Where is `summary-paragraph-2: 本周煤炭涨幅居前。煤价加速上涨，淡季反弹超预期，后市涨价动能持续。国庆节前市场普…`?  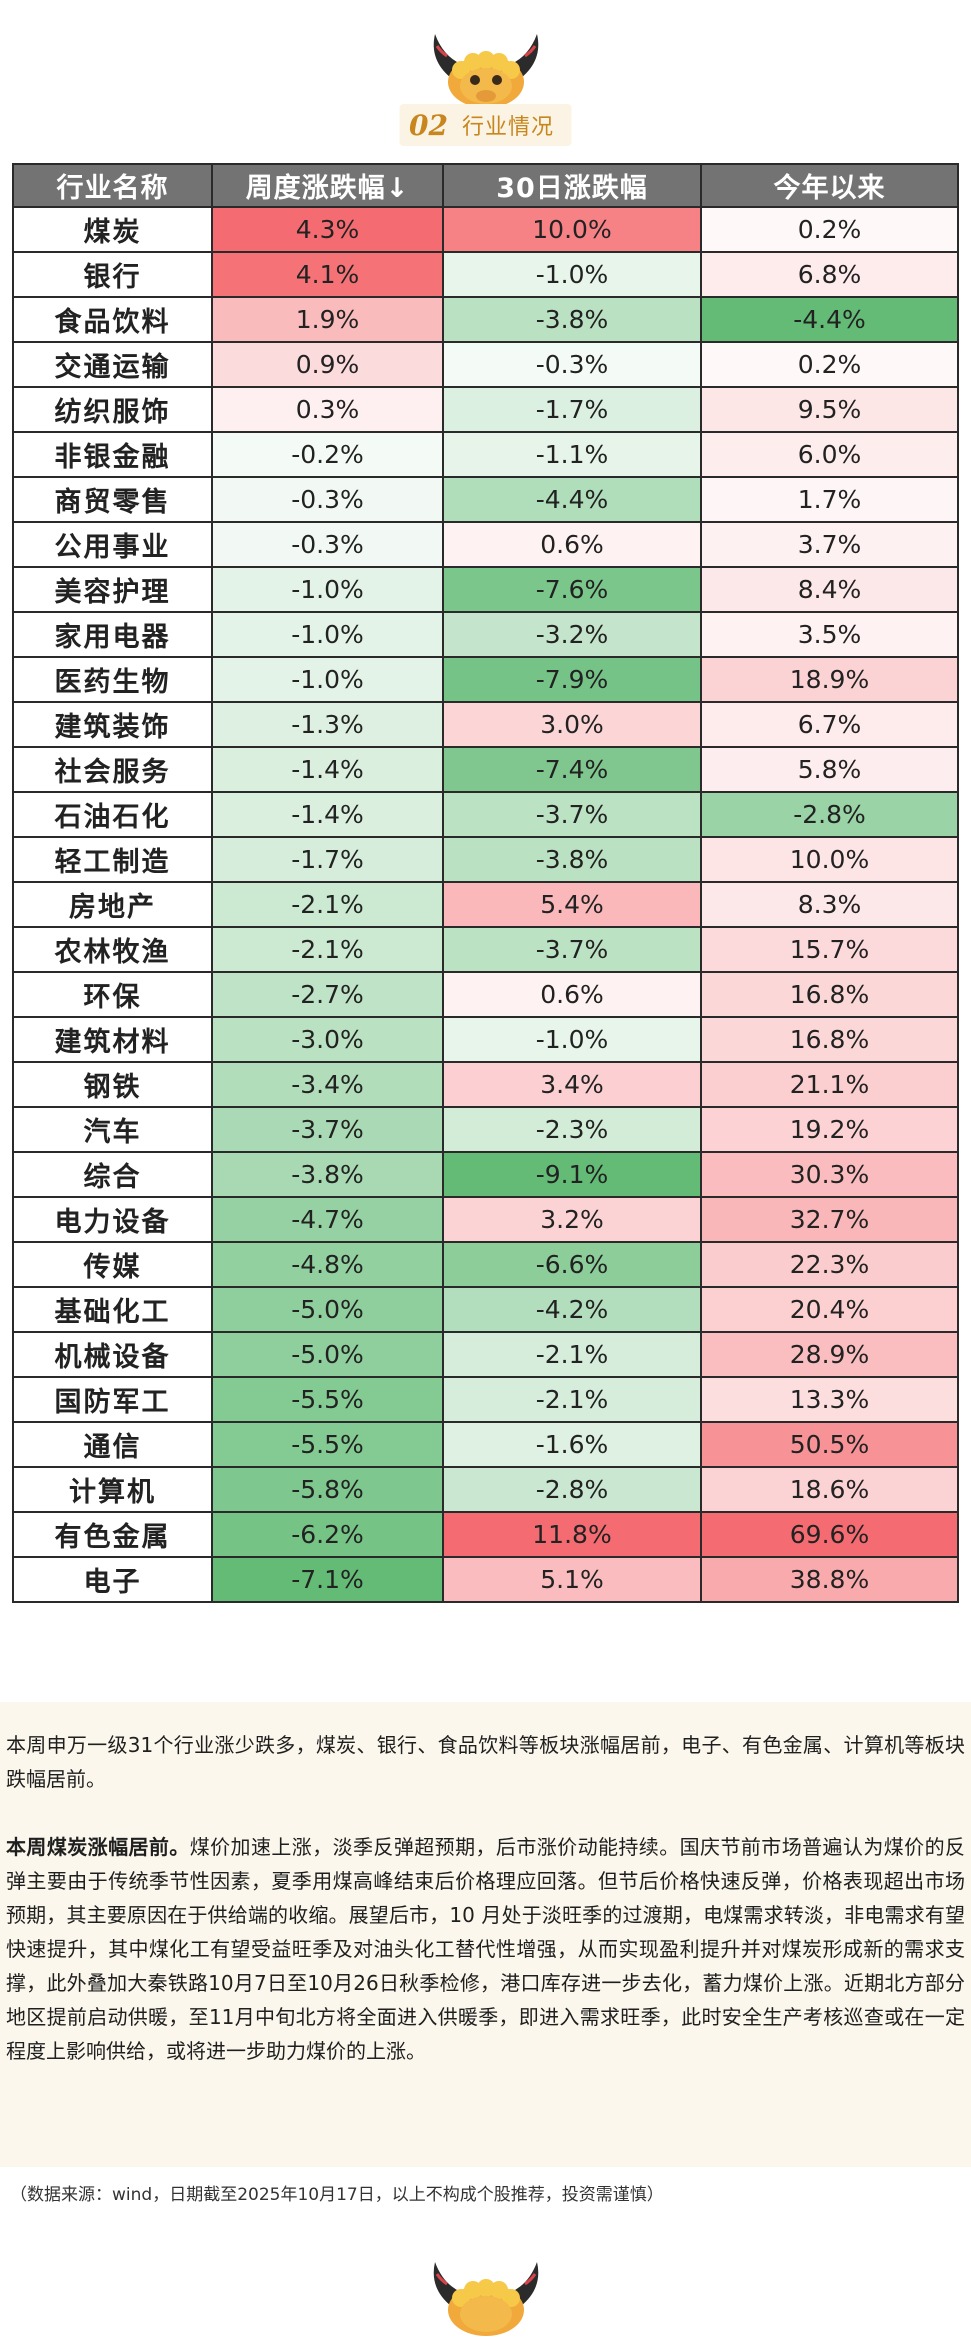
summary-paragraph-2: 本周煤炭涨幅居前。煤价加速上涨，淡季反弹超预期，后市涨价动能持续。国庆节前市场普… is located at coordinates (485, 1949).